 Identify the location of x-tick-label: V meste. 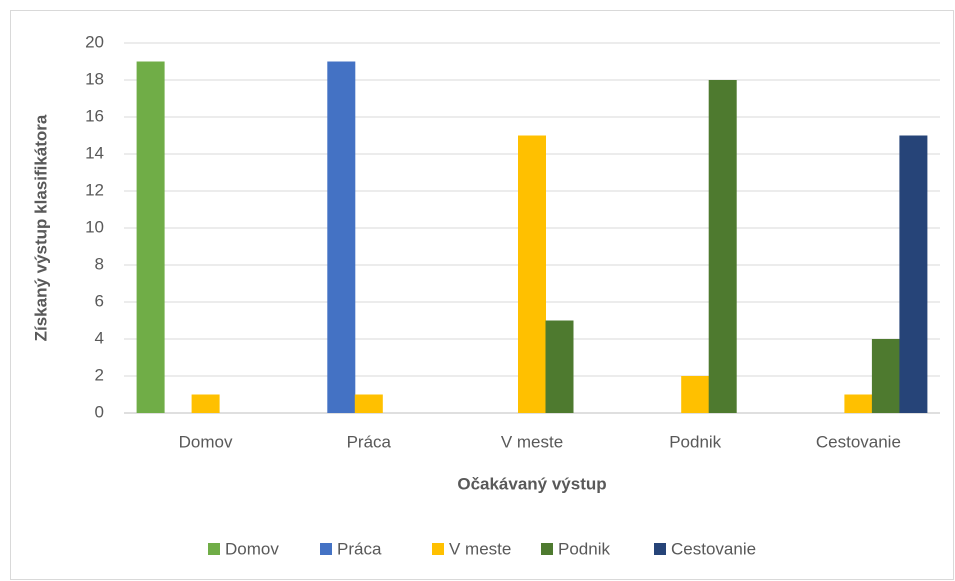
(532, 441).